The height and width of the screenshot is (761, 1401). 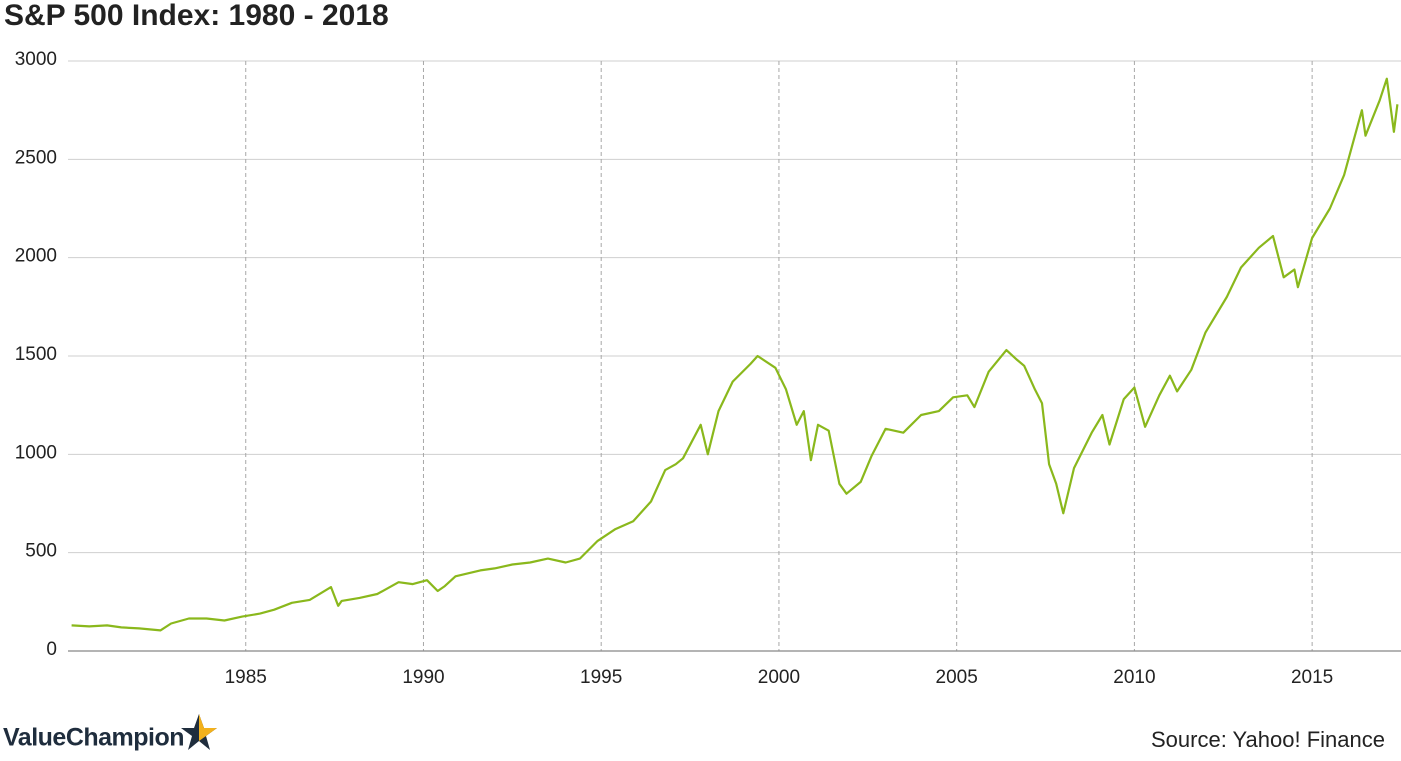 What do you see at coordinates (208, 727) in the screenshot?
I see `star-gold` at bounding box center [208, 727].